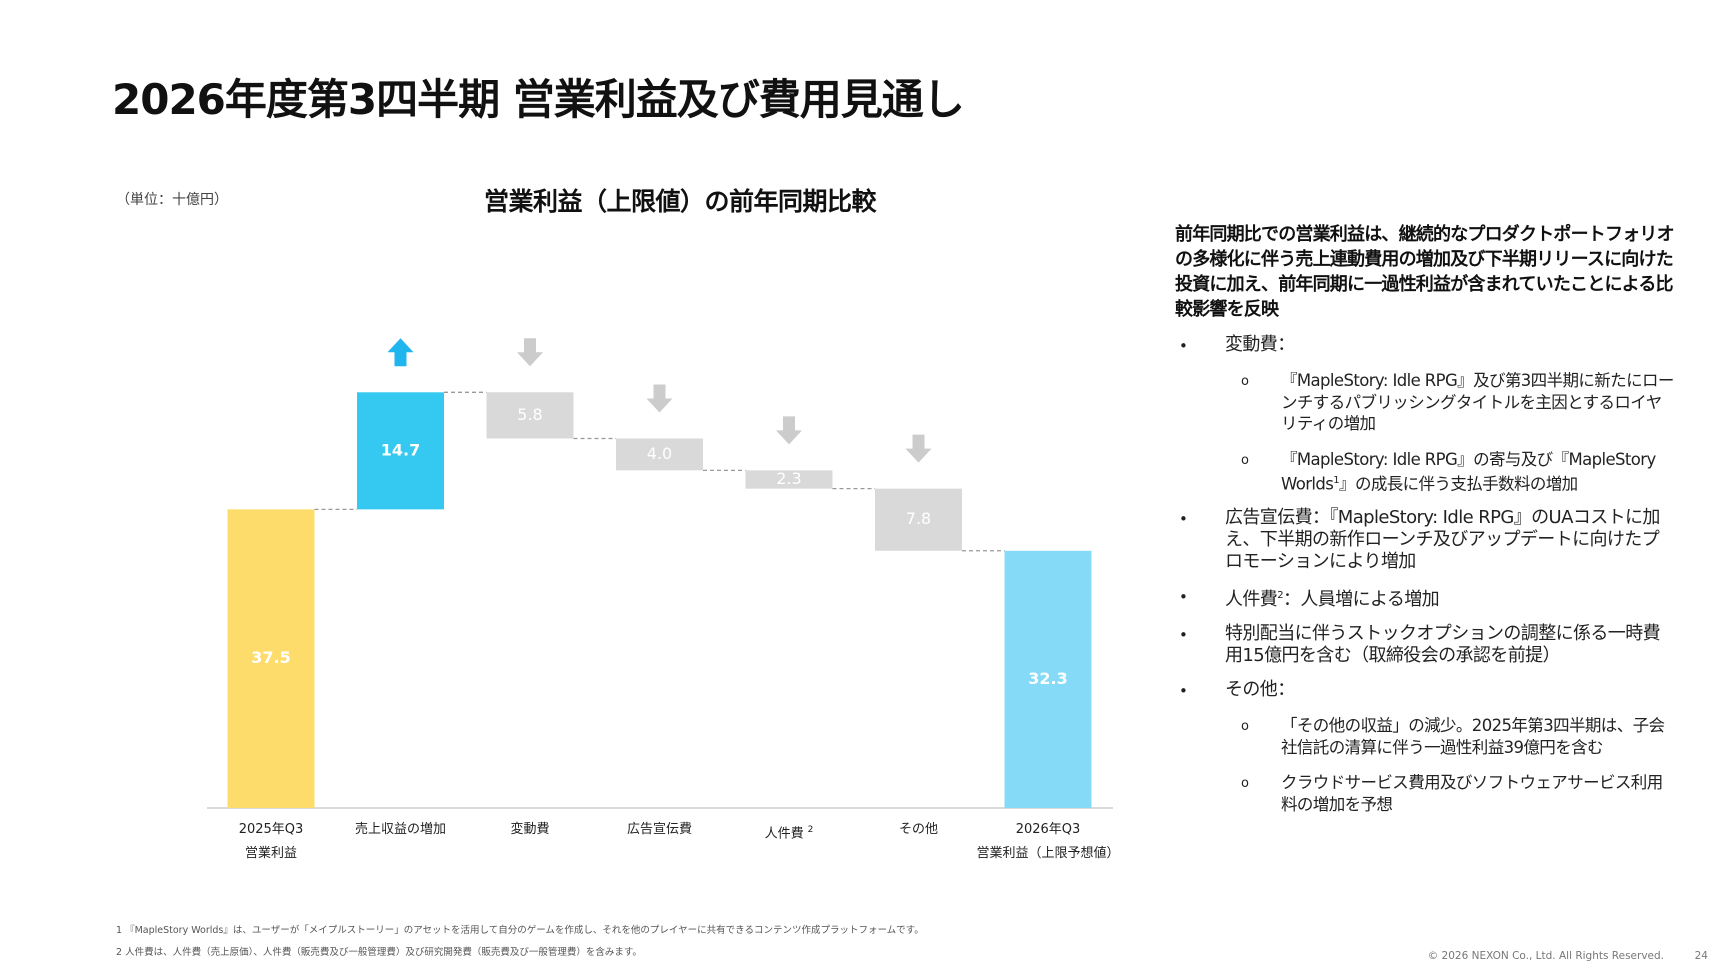 The width and height of the screenshot is (1734, 975). I want to click on x-tick-label: 売上収益の増加, so click(401, 830).